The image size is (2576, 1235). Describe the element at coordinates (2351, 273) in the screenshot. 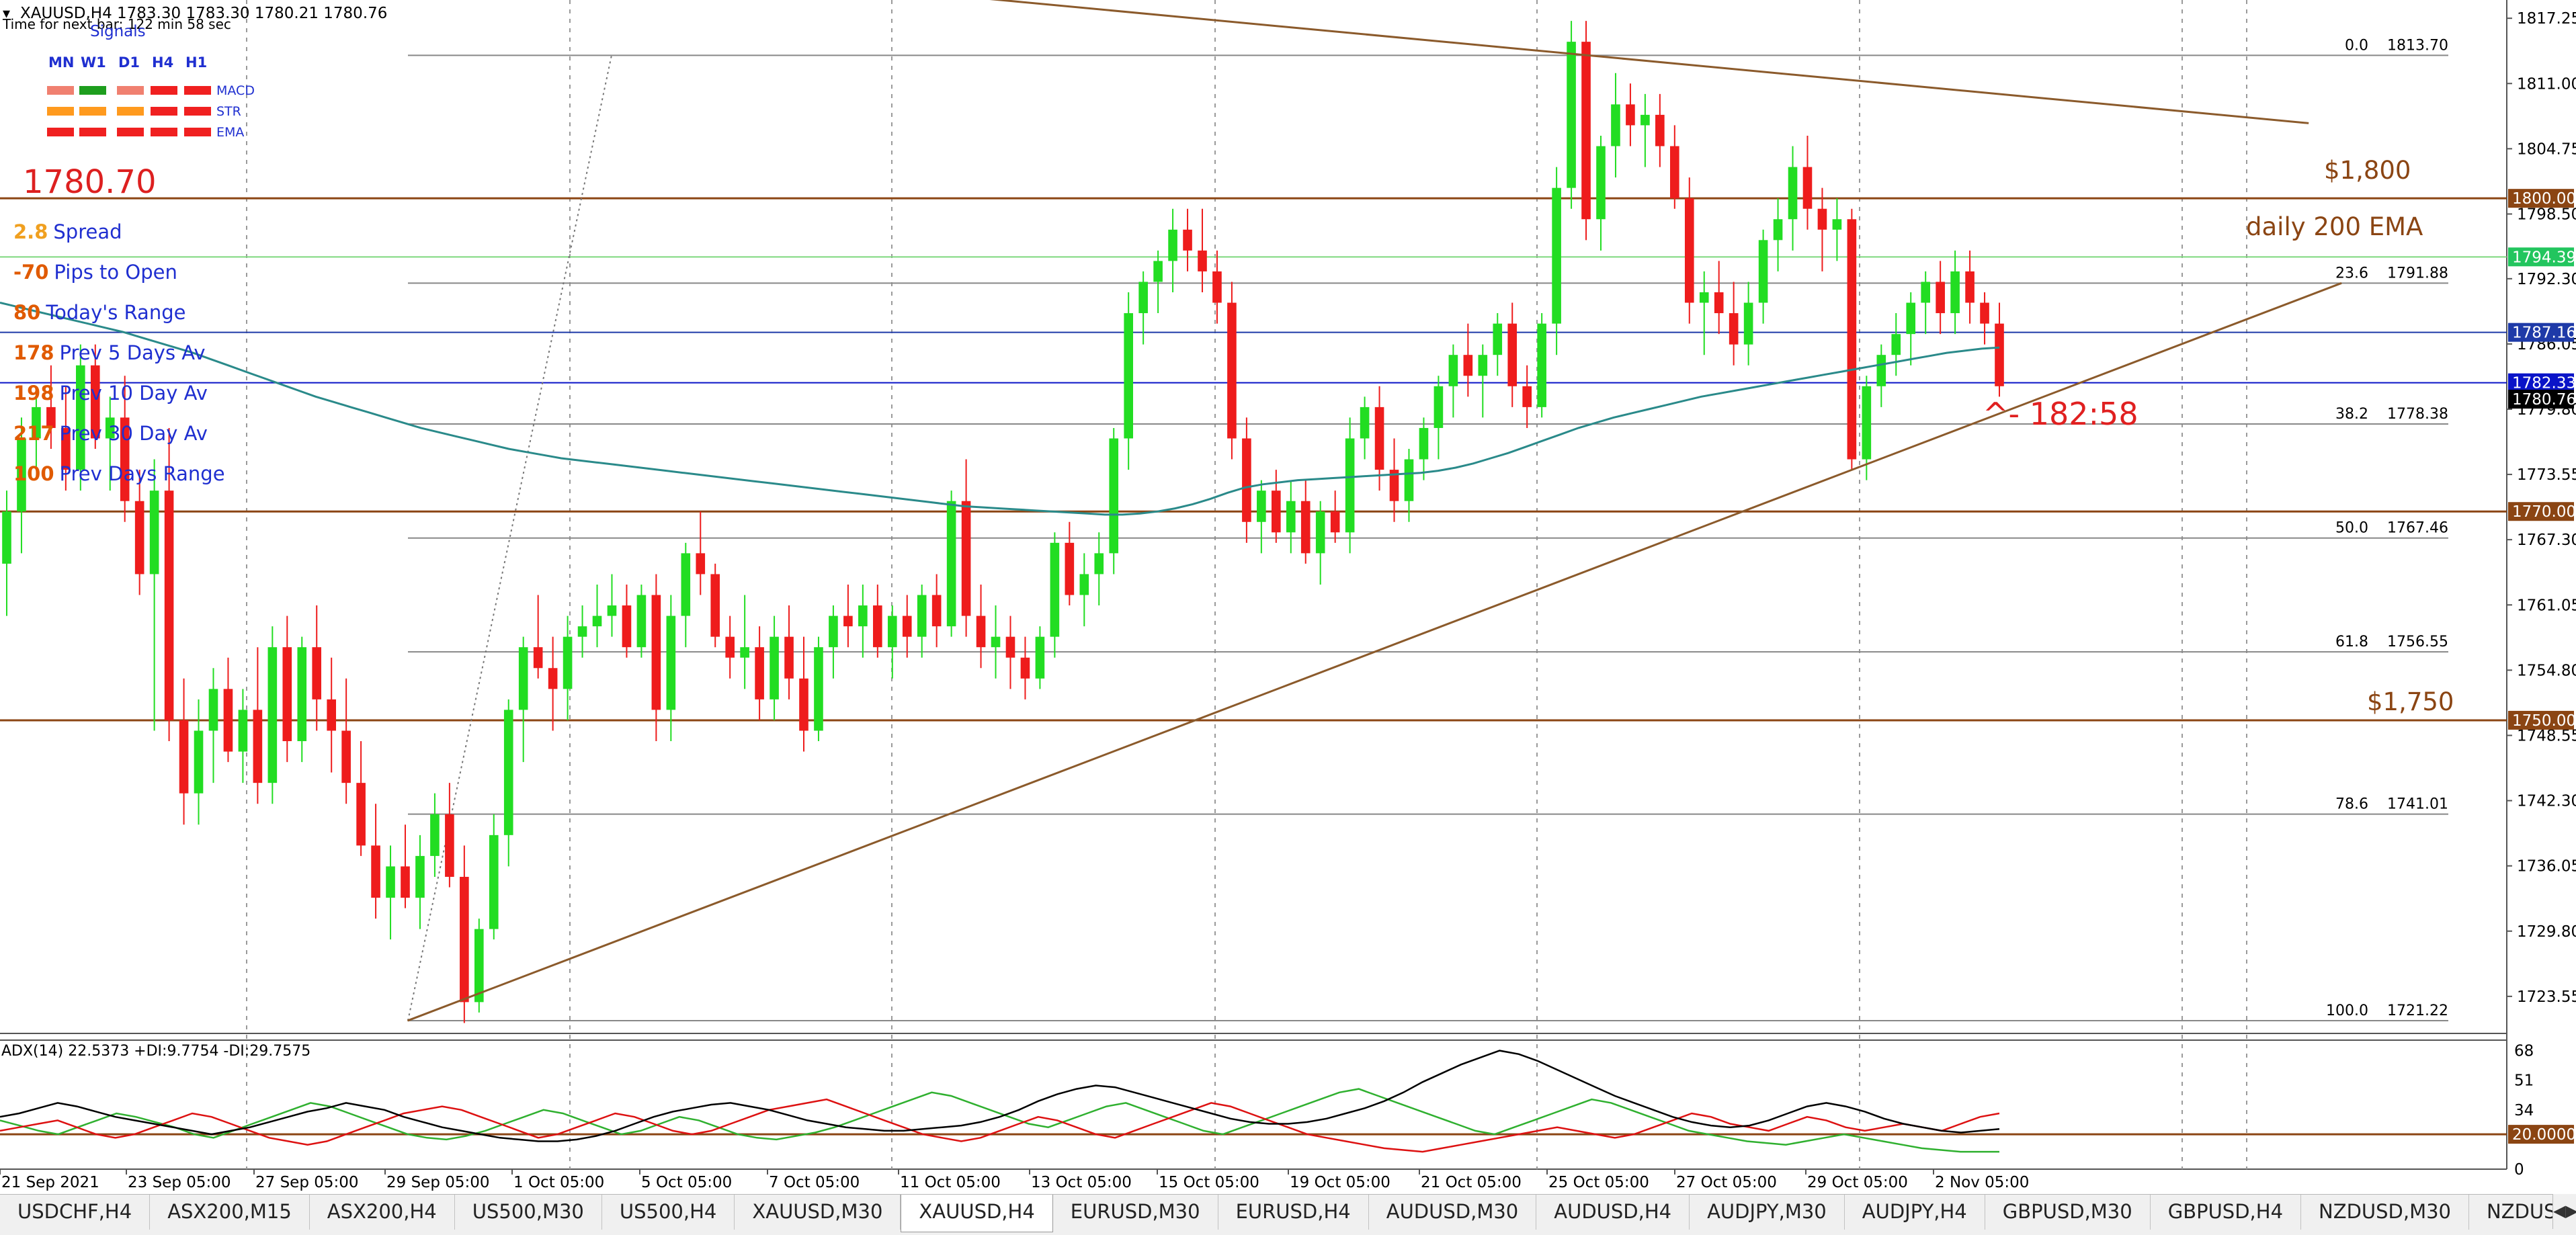

I see `fib-pct: 23.6` at that location.